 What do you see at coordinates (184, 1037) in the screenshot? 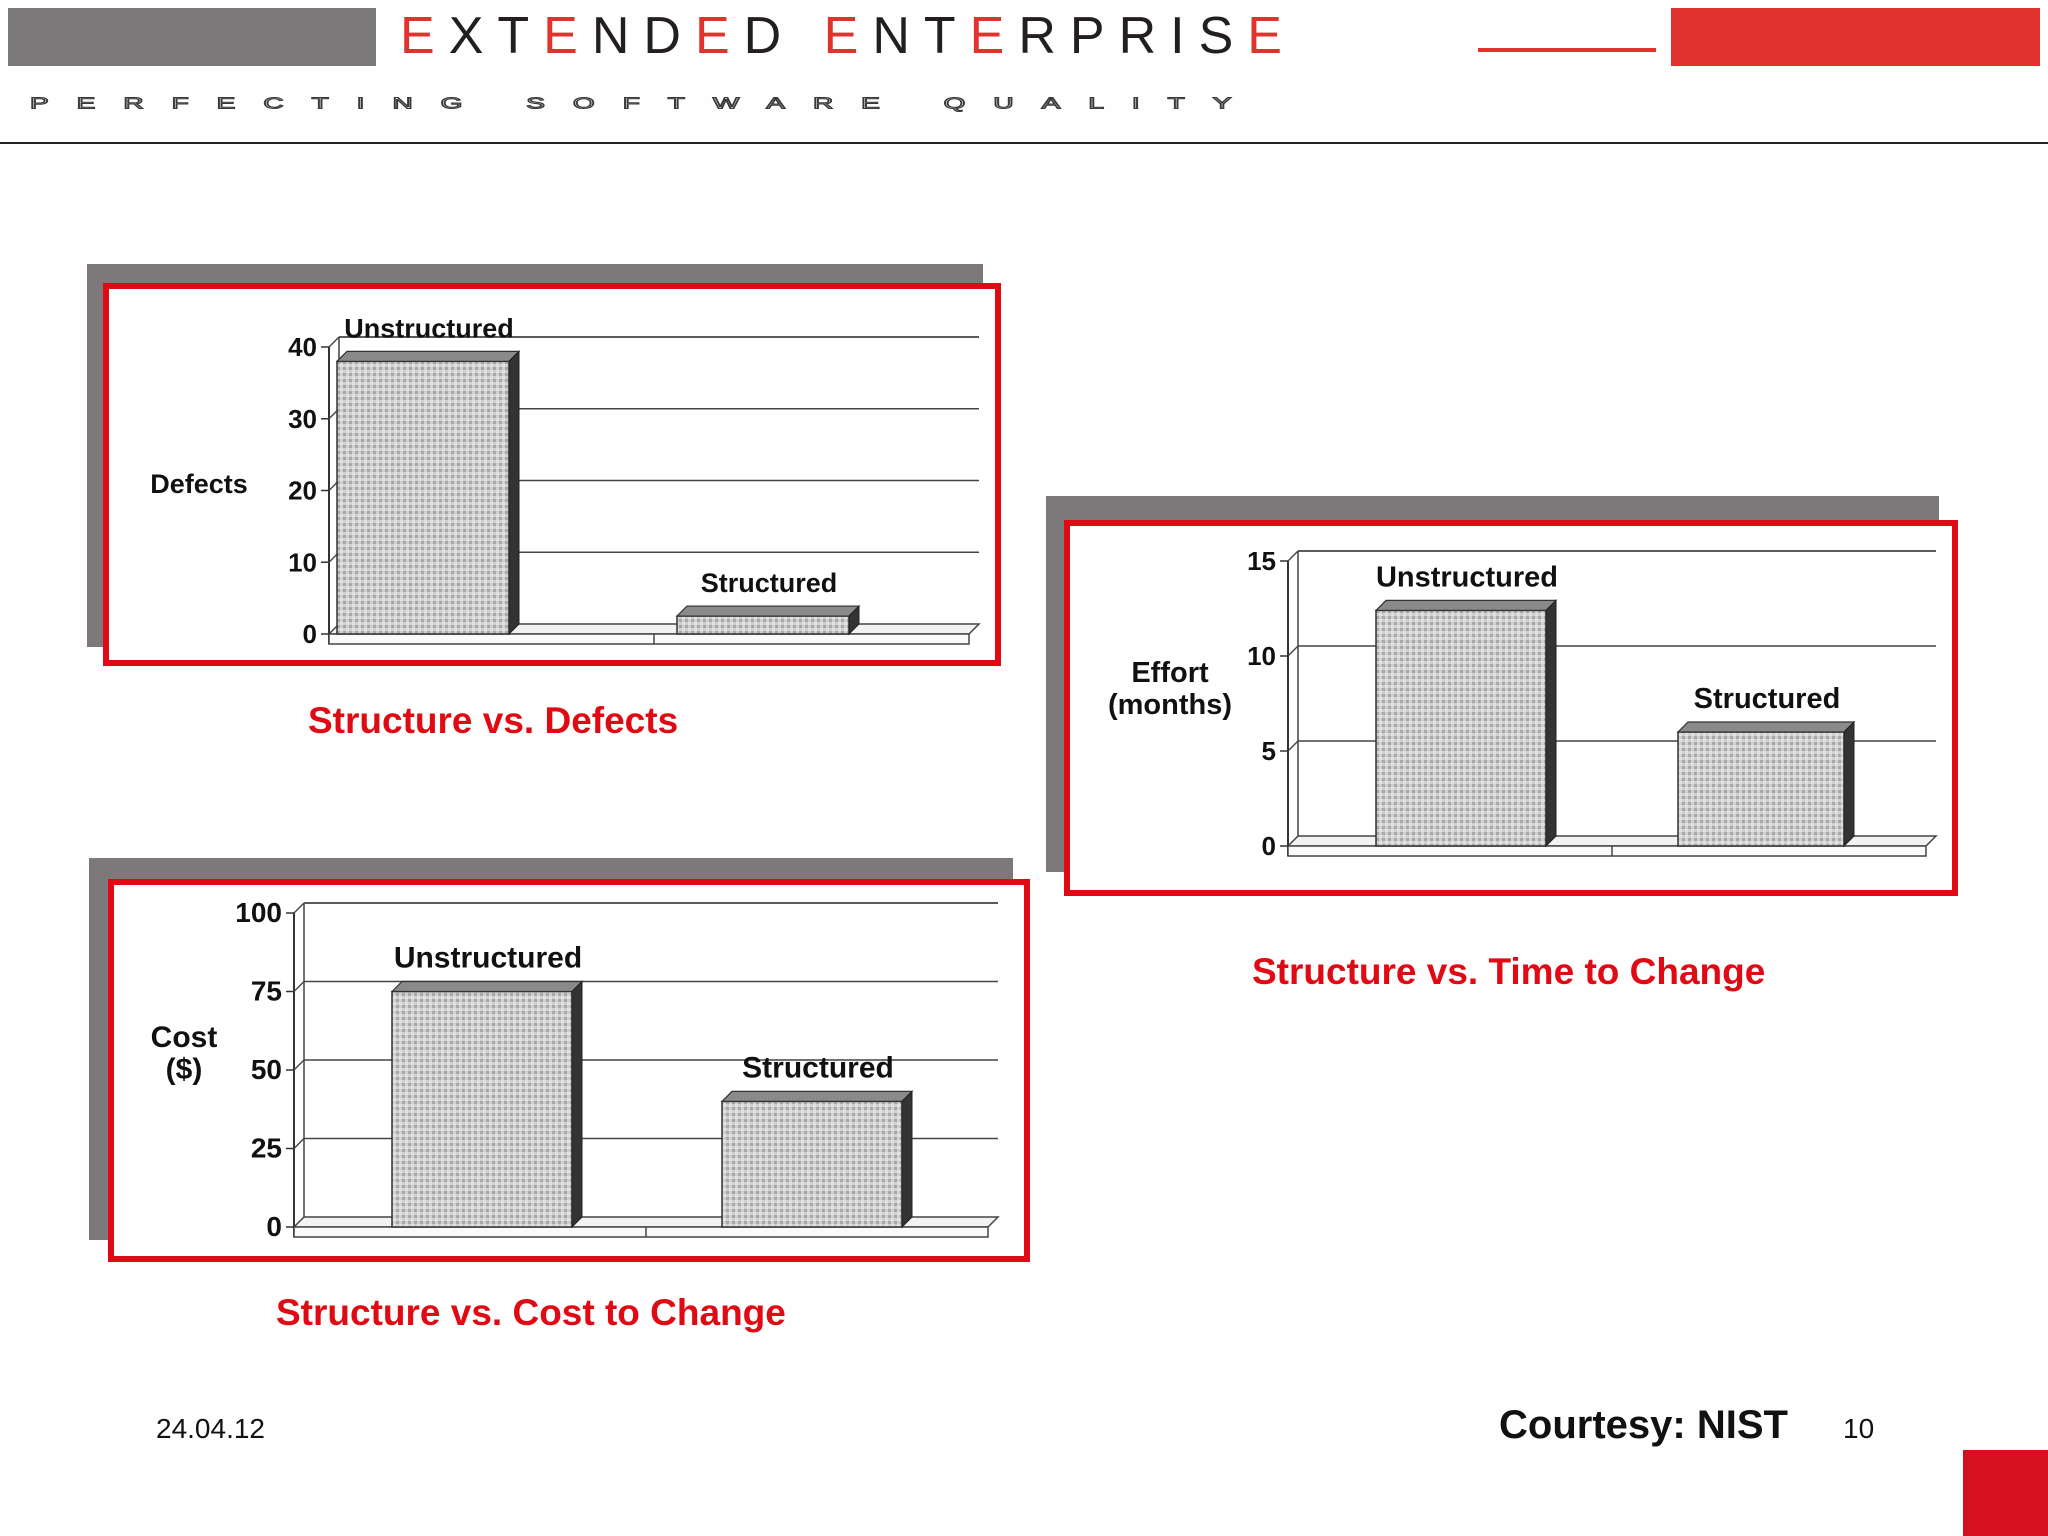
I see `y-axis-label: Cost` at bounding box center [184, 1037].